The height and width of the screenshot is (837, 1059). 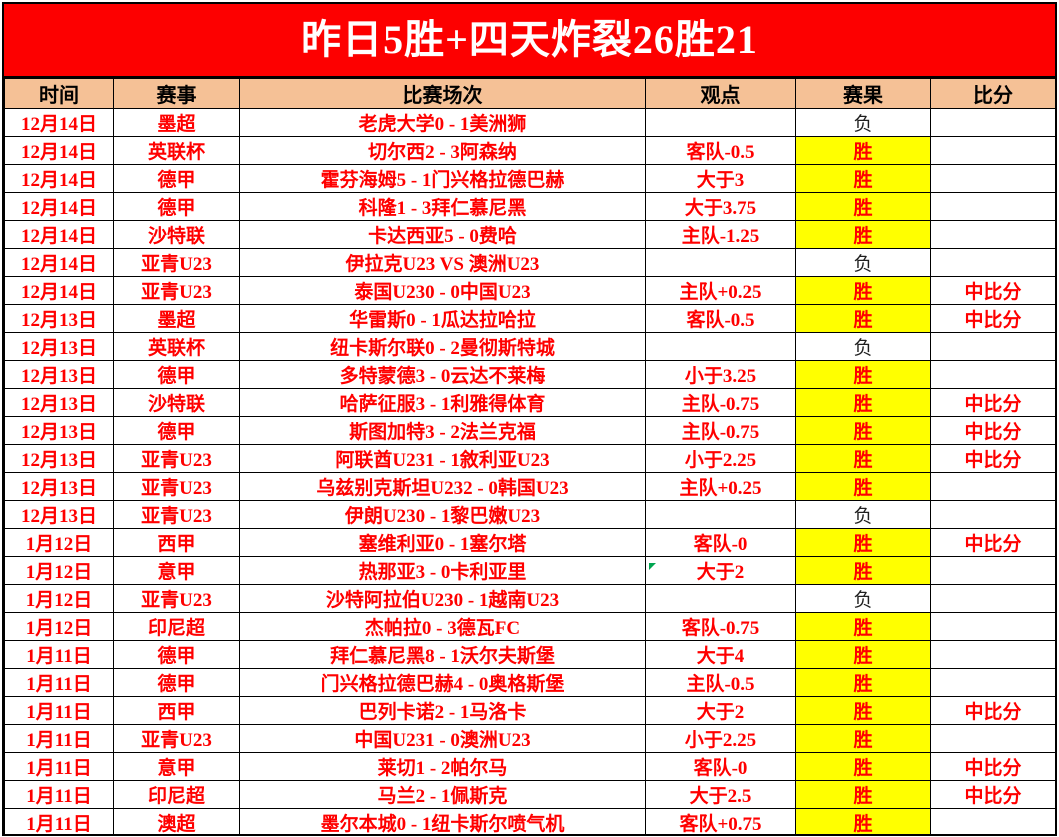 I want to click on cell-match: 华雷斯0 - 1瓜达拉哈拉, so click(x=442, y=318).